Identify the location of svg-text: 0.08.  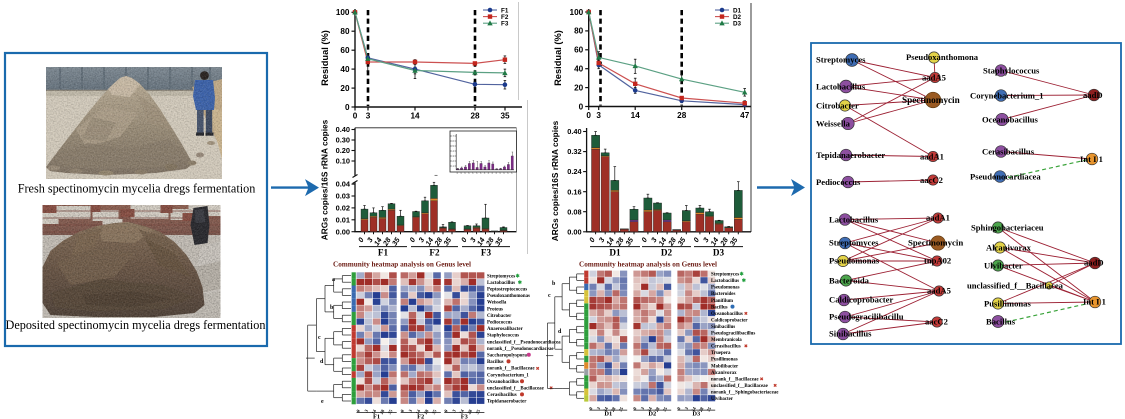
(574, 211).